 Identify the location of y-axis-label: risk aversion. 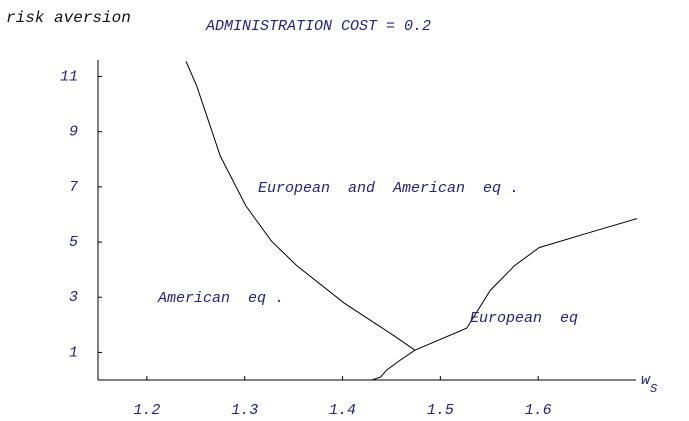
(68, 18).